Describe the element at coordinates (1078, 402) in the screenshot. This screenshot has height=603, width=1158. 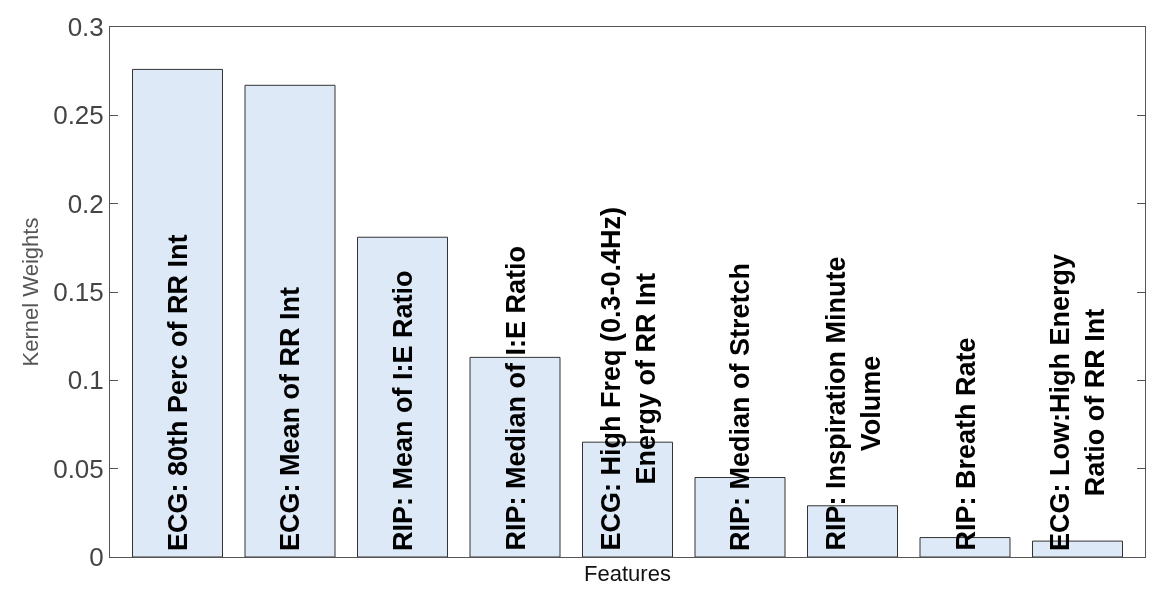
I see `x-tick-label: ECG: Low:High Energy Ratio of RR Int` at that location.